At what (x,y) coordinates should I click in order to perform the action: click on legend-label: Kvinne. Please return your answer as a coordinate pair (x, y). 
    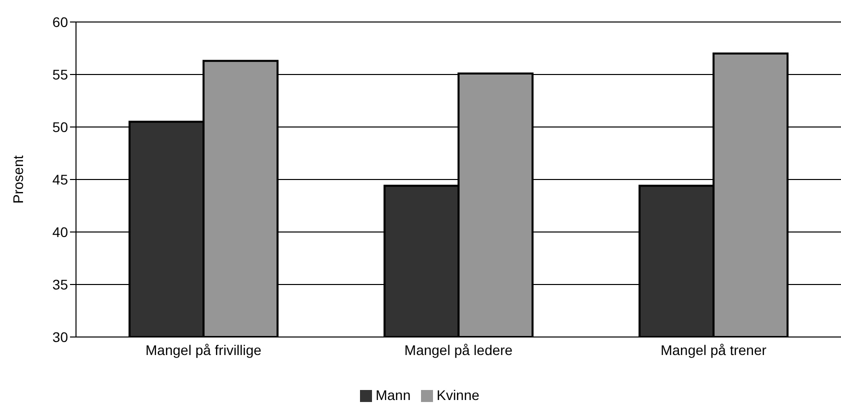
    Looking at the image, I should click on (458, 395).